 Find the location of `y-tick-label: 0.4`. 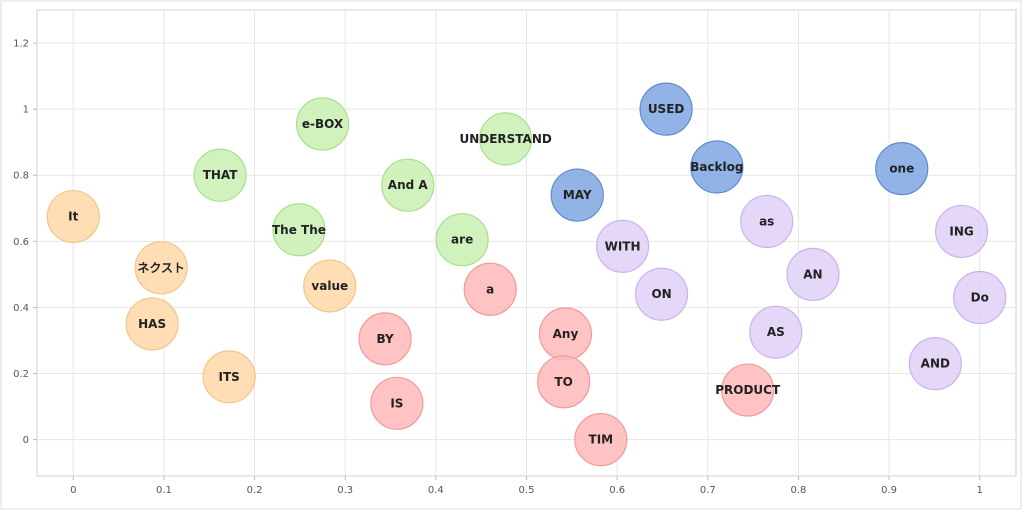

y-tick-label: 0.4 is located at coordinates (21, 308).